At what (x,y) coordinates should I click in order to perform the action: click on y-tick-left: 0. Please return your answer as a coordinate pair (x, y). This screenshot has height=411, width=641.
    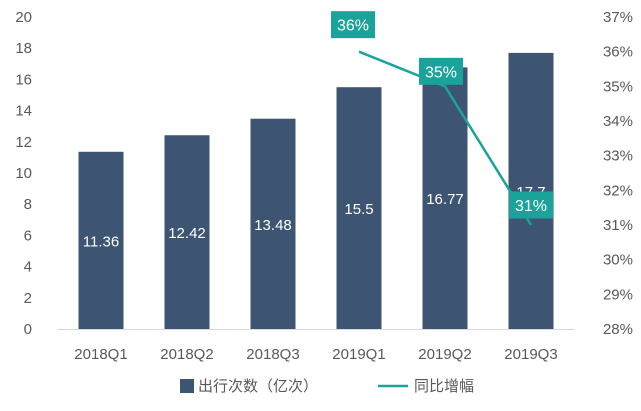
    Looking at the image, I should click on (28, 329).